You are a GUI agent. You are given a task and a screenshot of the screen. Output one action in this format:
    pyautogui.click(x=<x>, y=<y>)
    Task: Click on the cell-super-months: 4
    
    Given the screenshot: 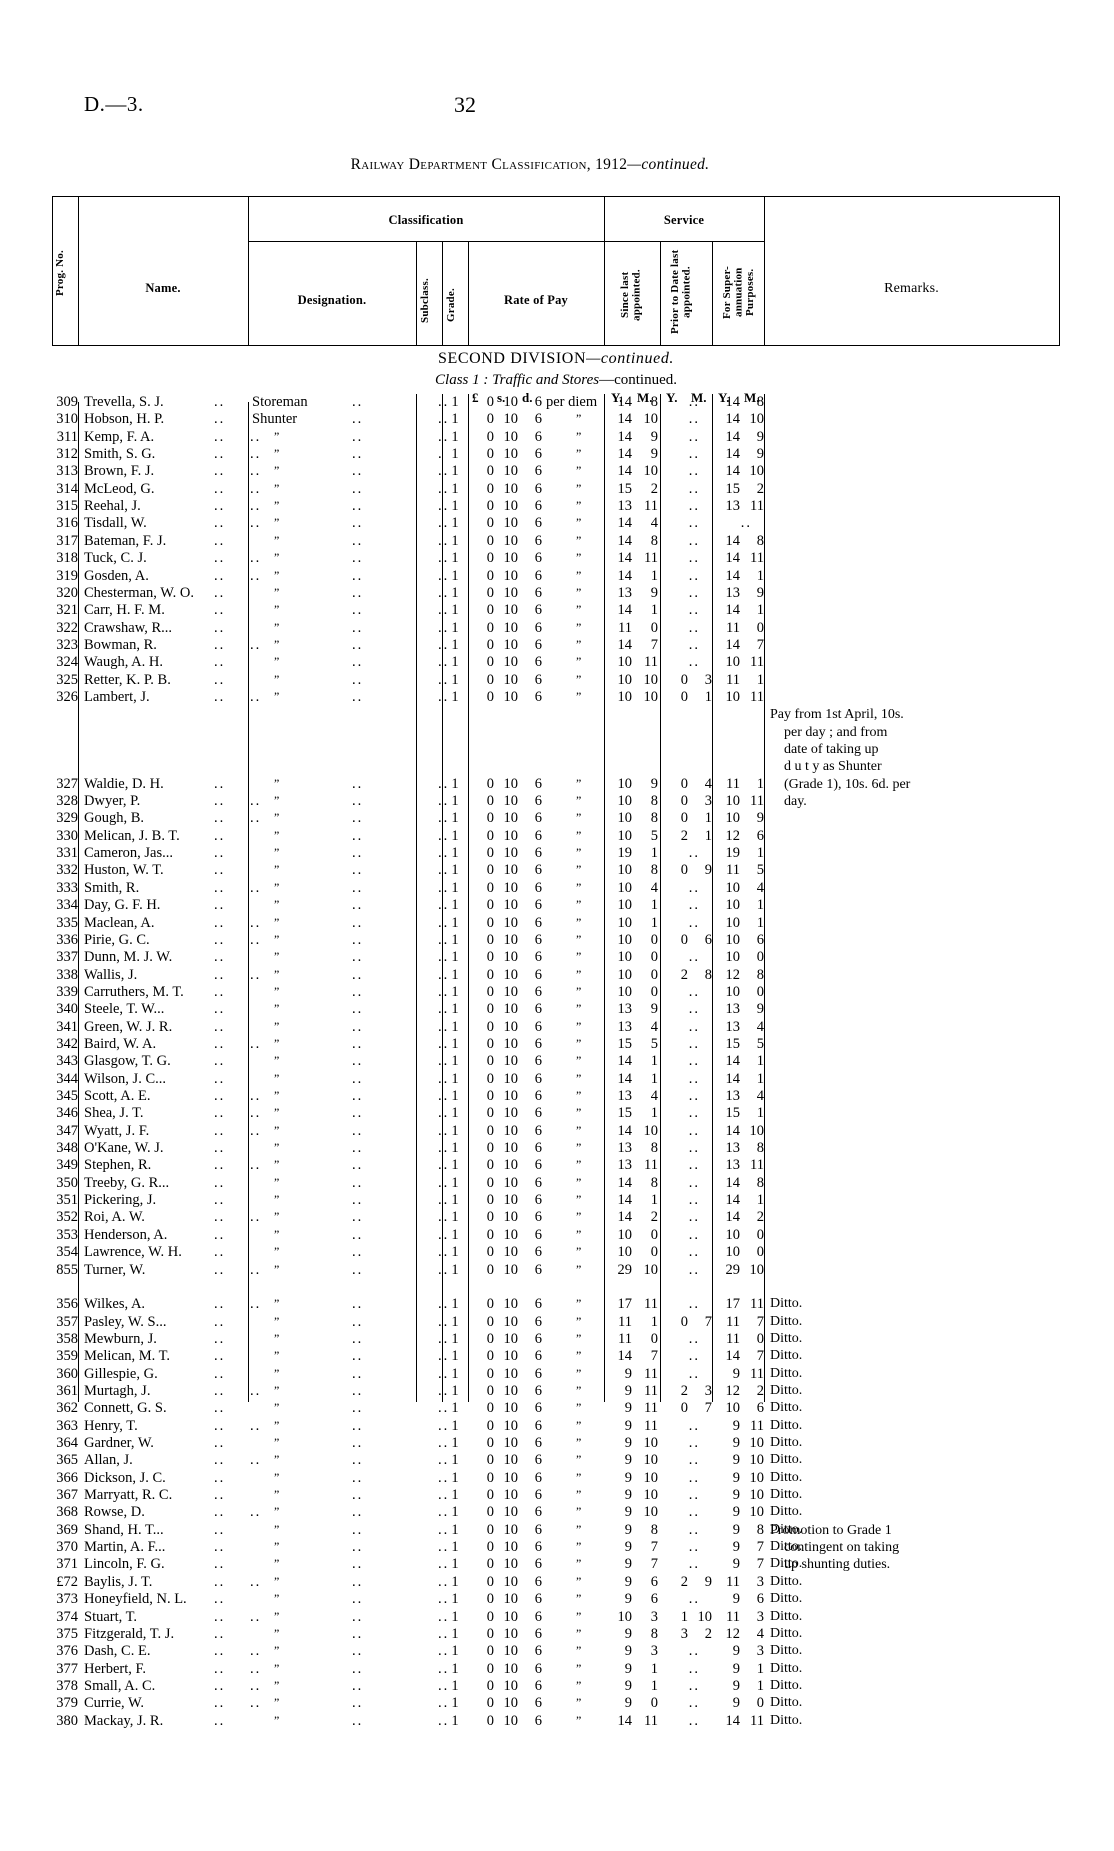 What is the action you would take?
    pyautogui.click(x=760, y=1026)
    